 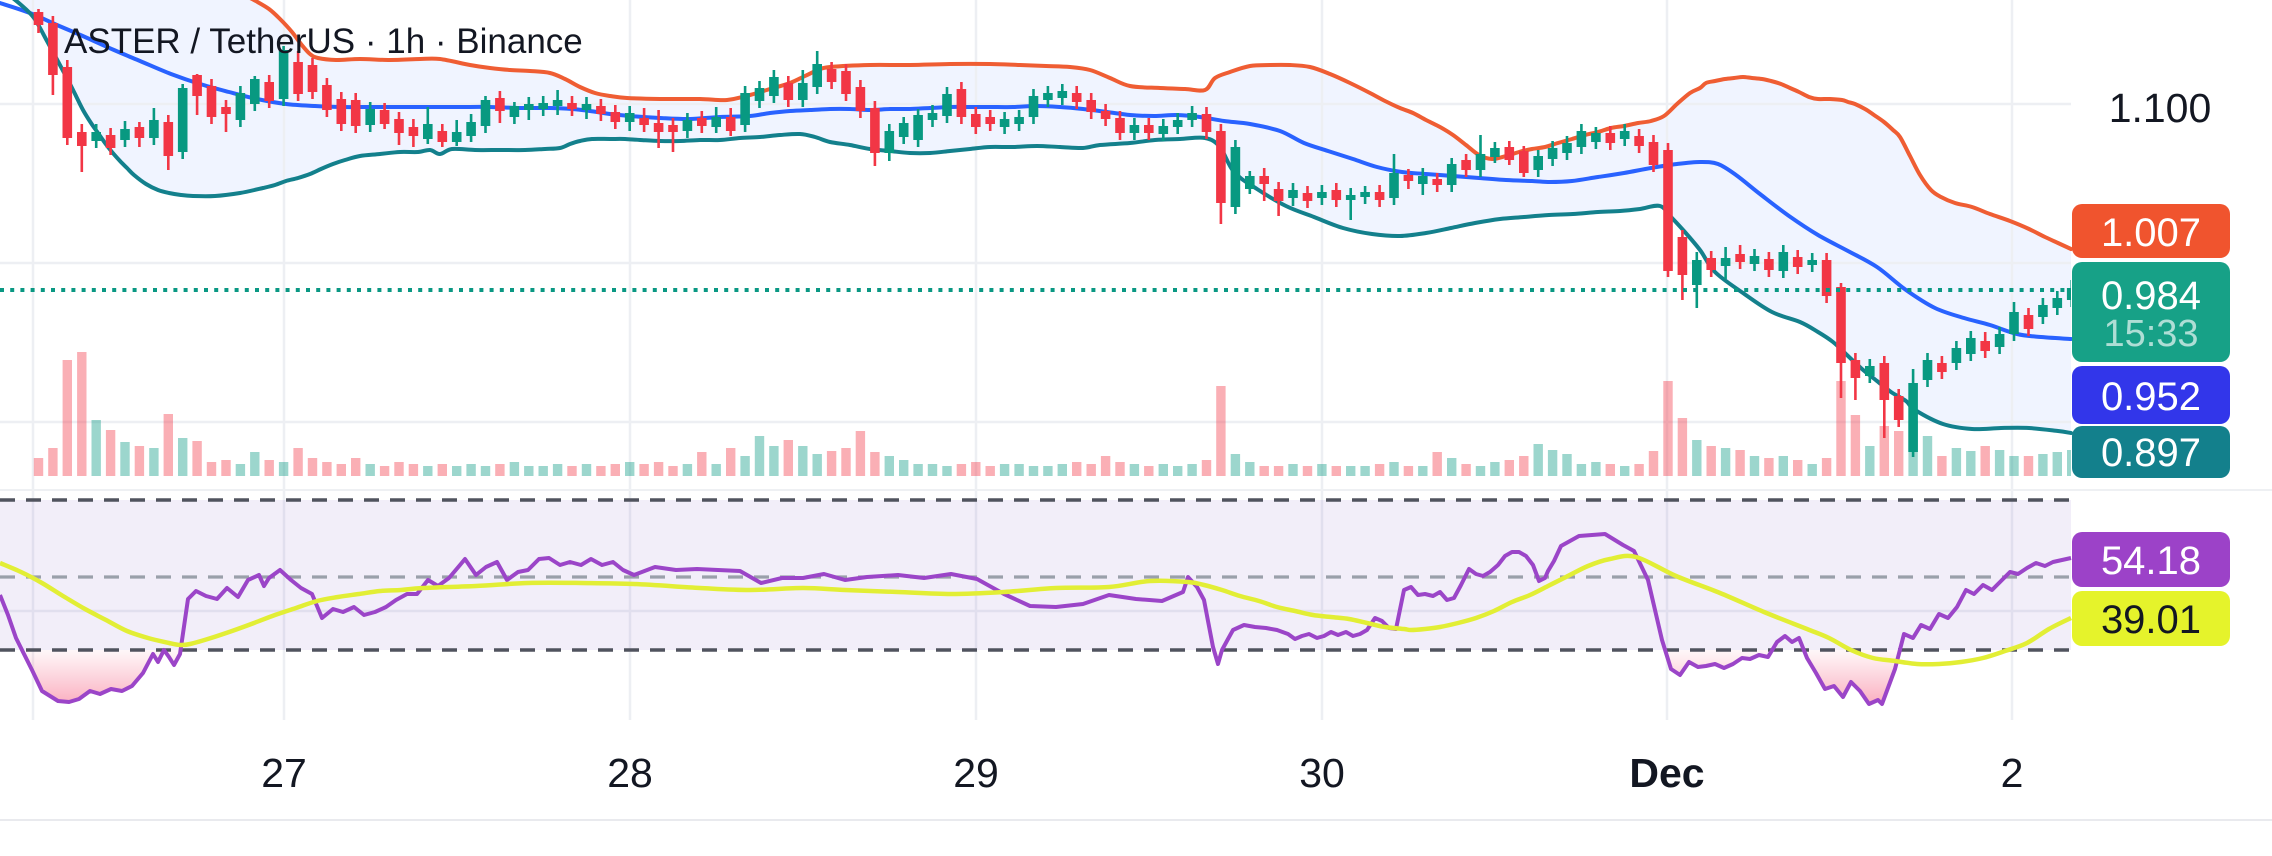 I want to click on svg-text: 30, so click(x=1322, y=773).